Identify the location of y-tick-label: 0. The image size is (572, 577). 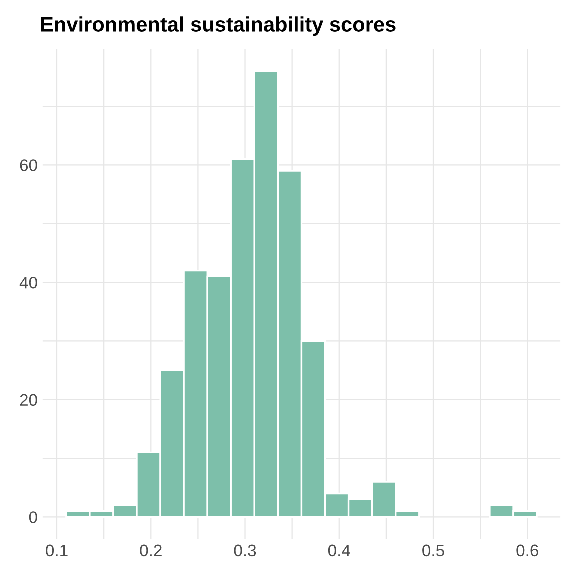
(33, 518).